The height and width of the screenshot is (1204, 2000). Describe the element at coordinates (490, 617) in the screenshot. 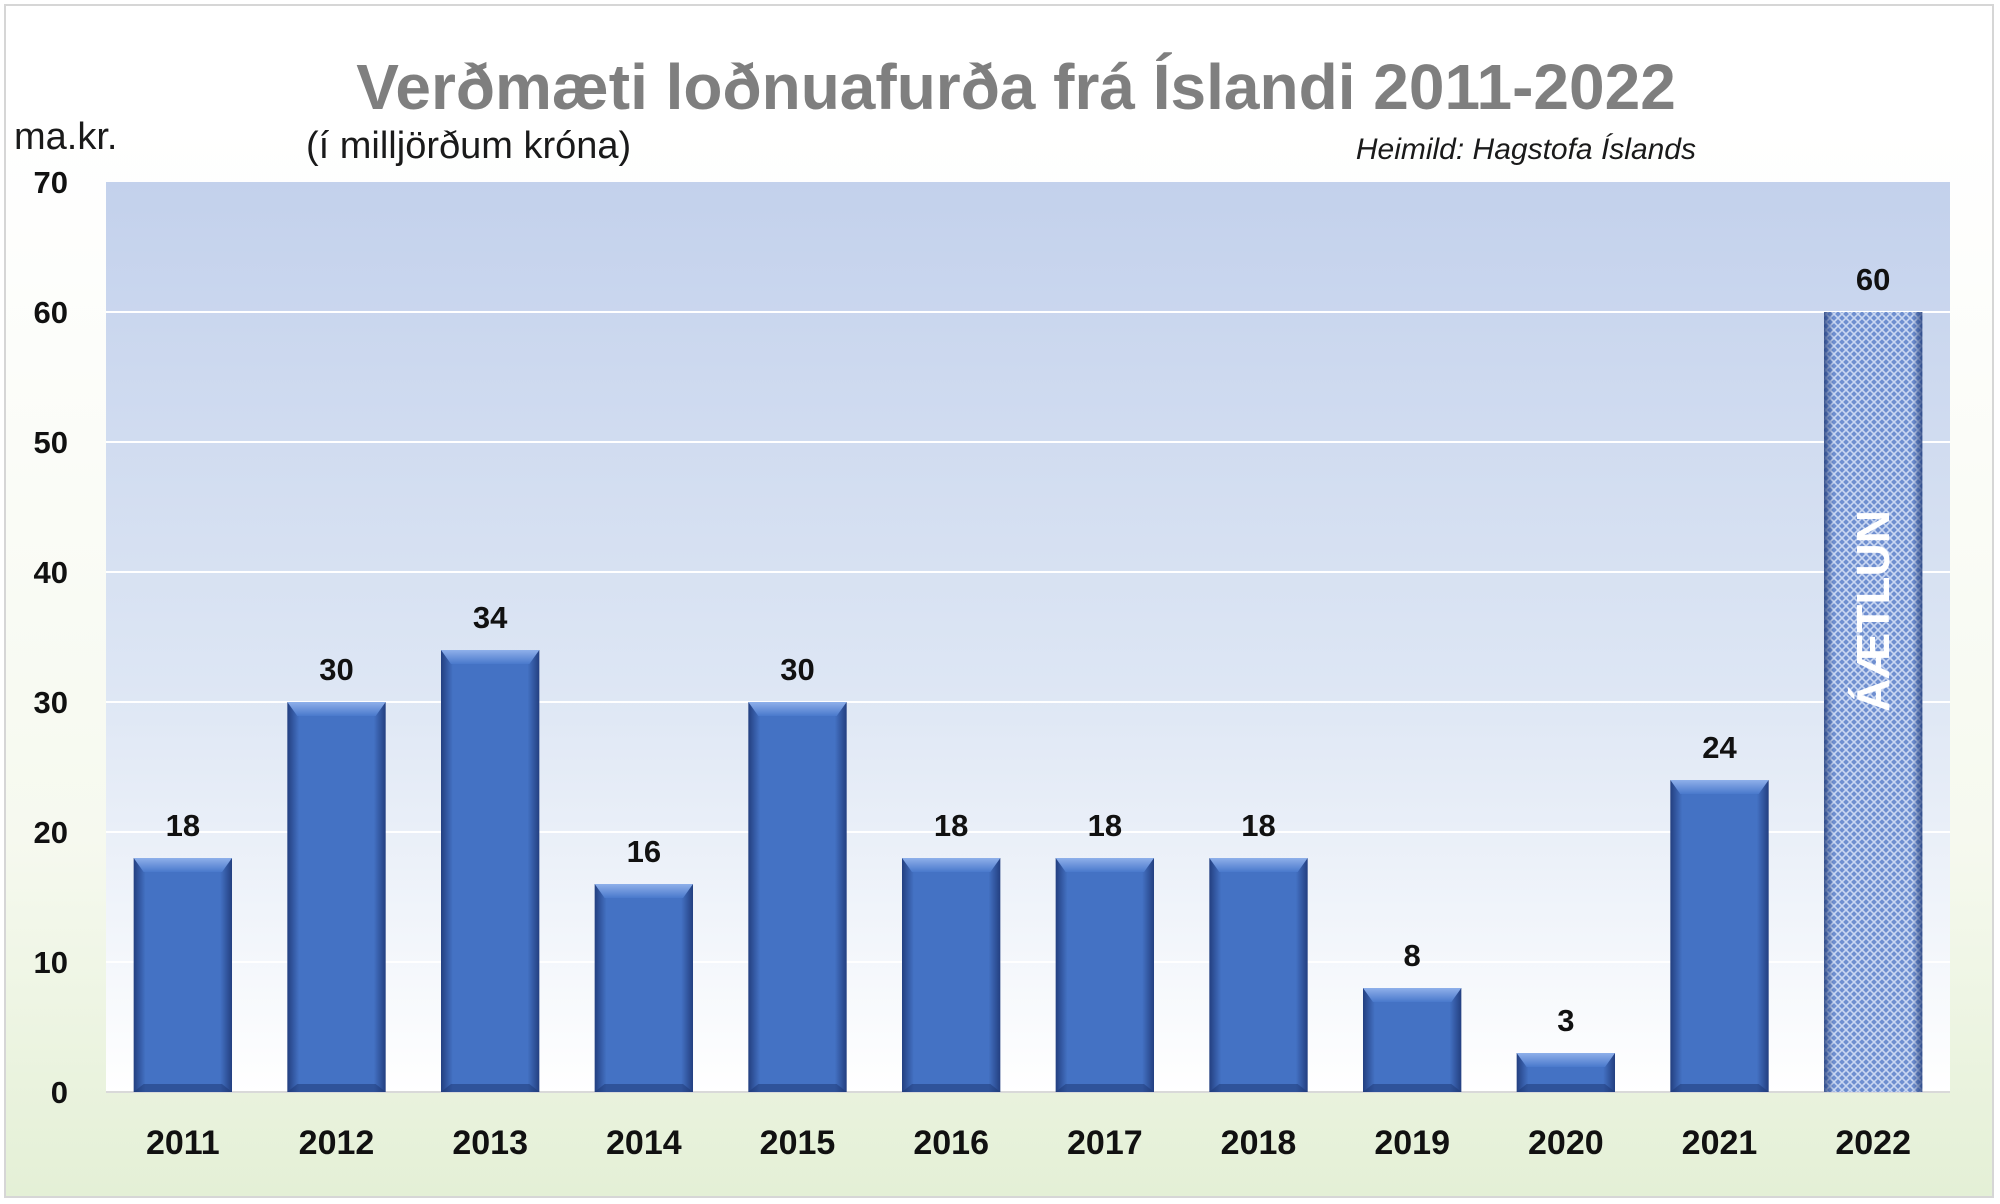

I see `data-label: 34` at that location.